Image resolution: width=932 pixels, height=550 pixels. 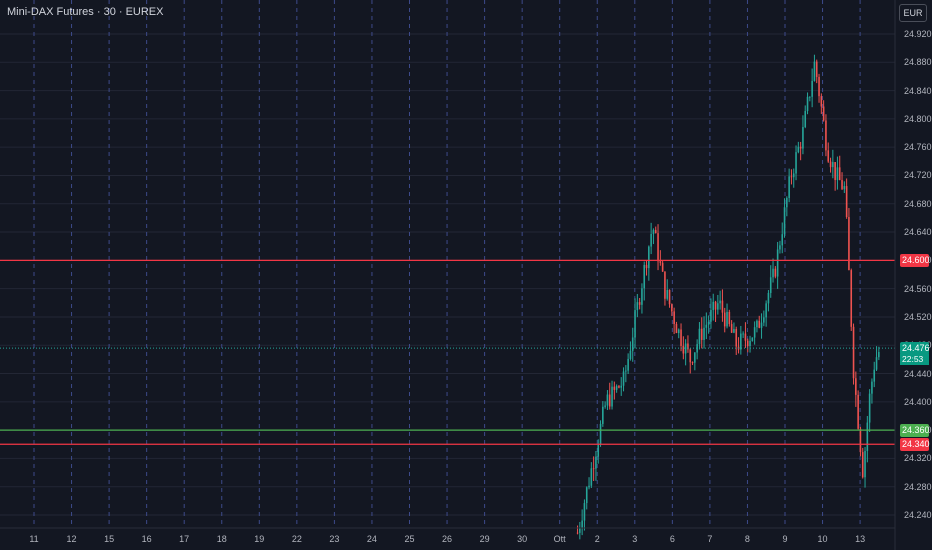 I want to click on time-tick-label: 25, so click(x=409, y=539).